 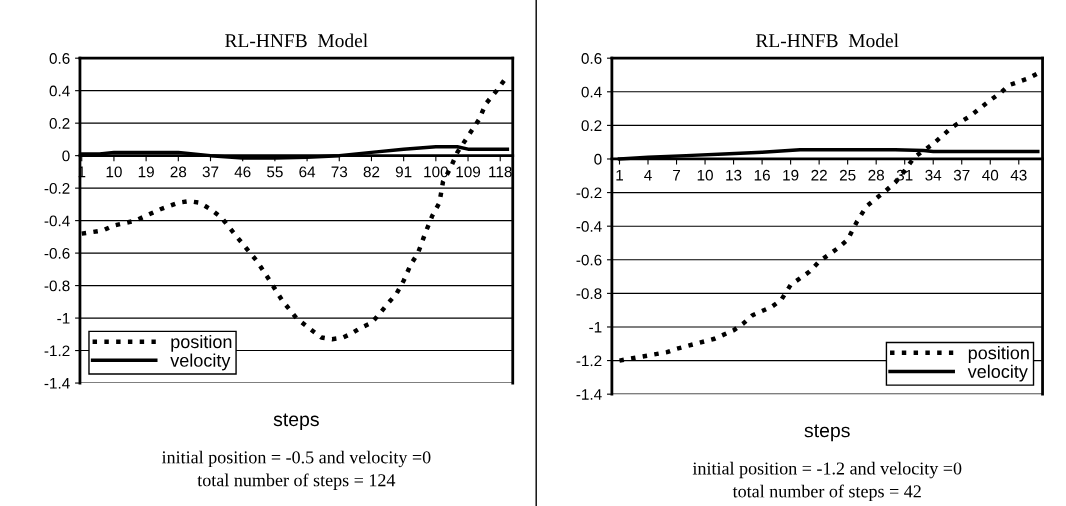 What do you see at coordinates (827, 470) in the screenshot?
I see `text: initial position = -1.2 and velocity =0` at bounding box center [827, 470].